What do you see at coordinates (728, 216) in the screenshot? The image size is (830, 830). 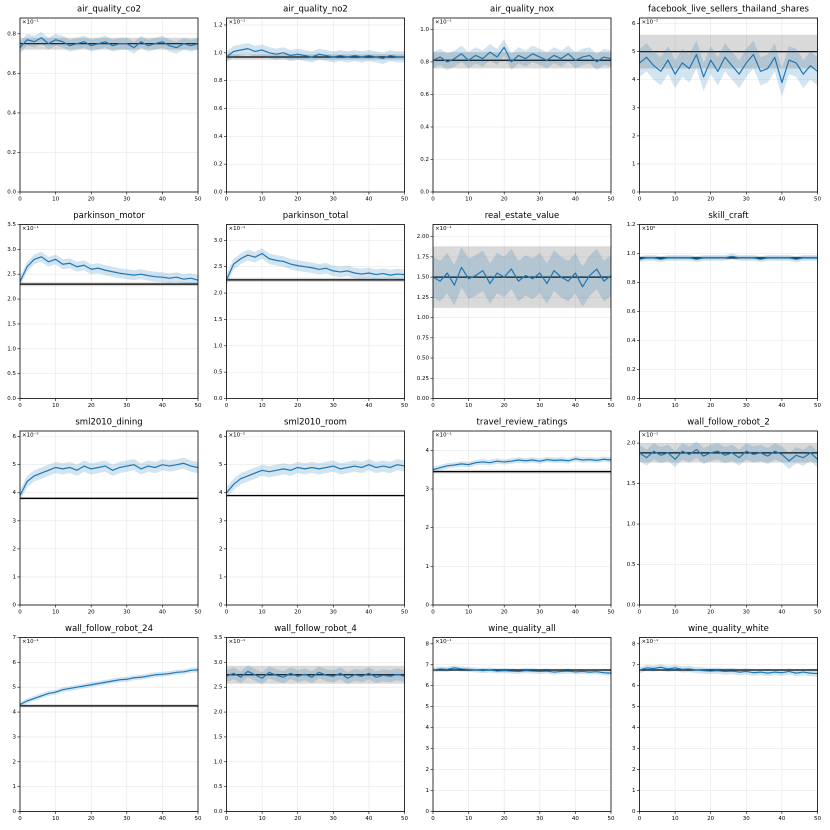 I see `panel-title: skill_craft` at bounding box center [728, 216].